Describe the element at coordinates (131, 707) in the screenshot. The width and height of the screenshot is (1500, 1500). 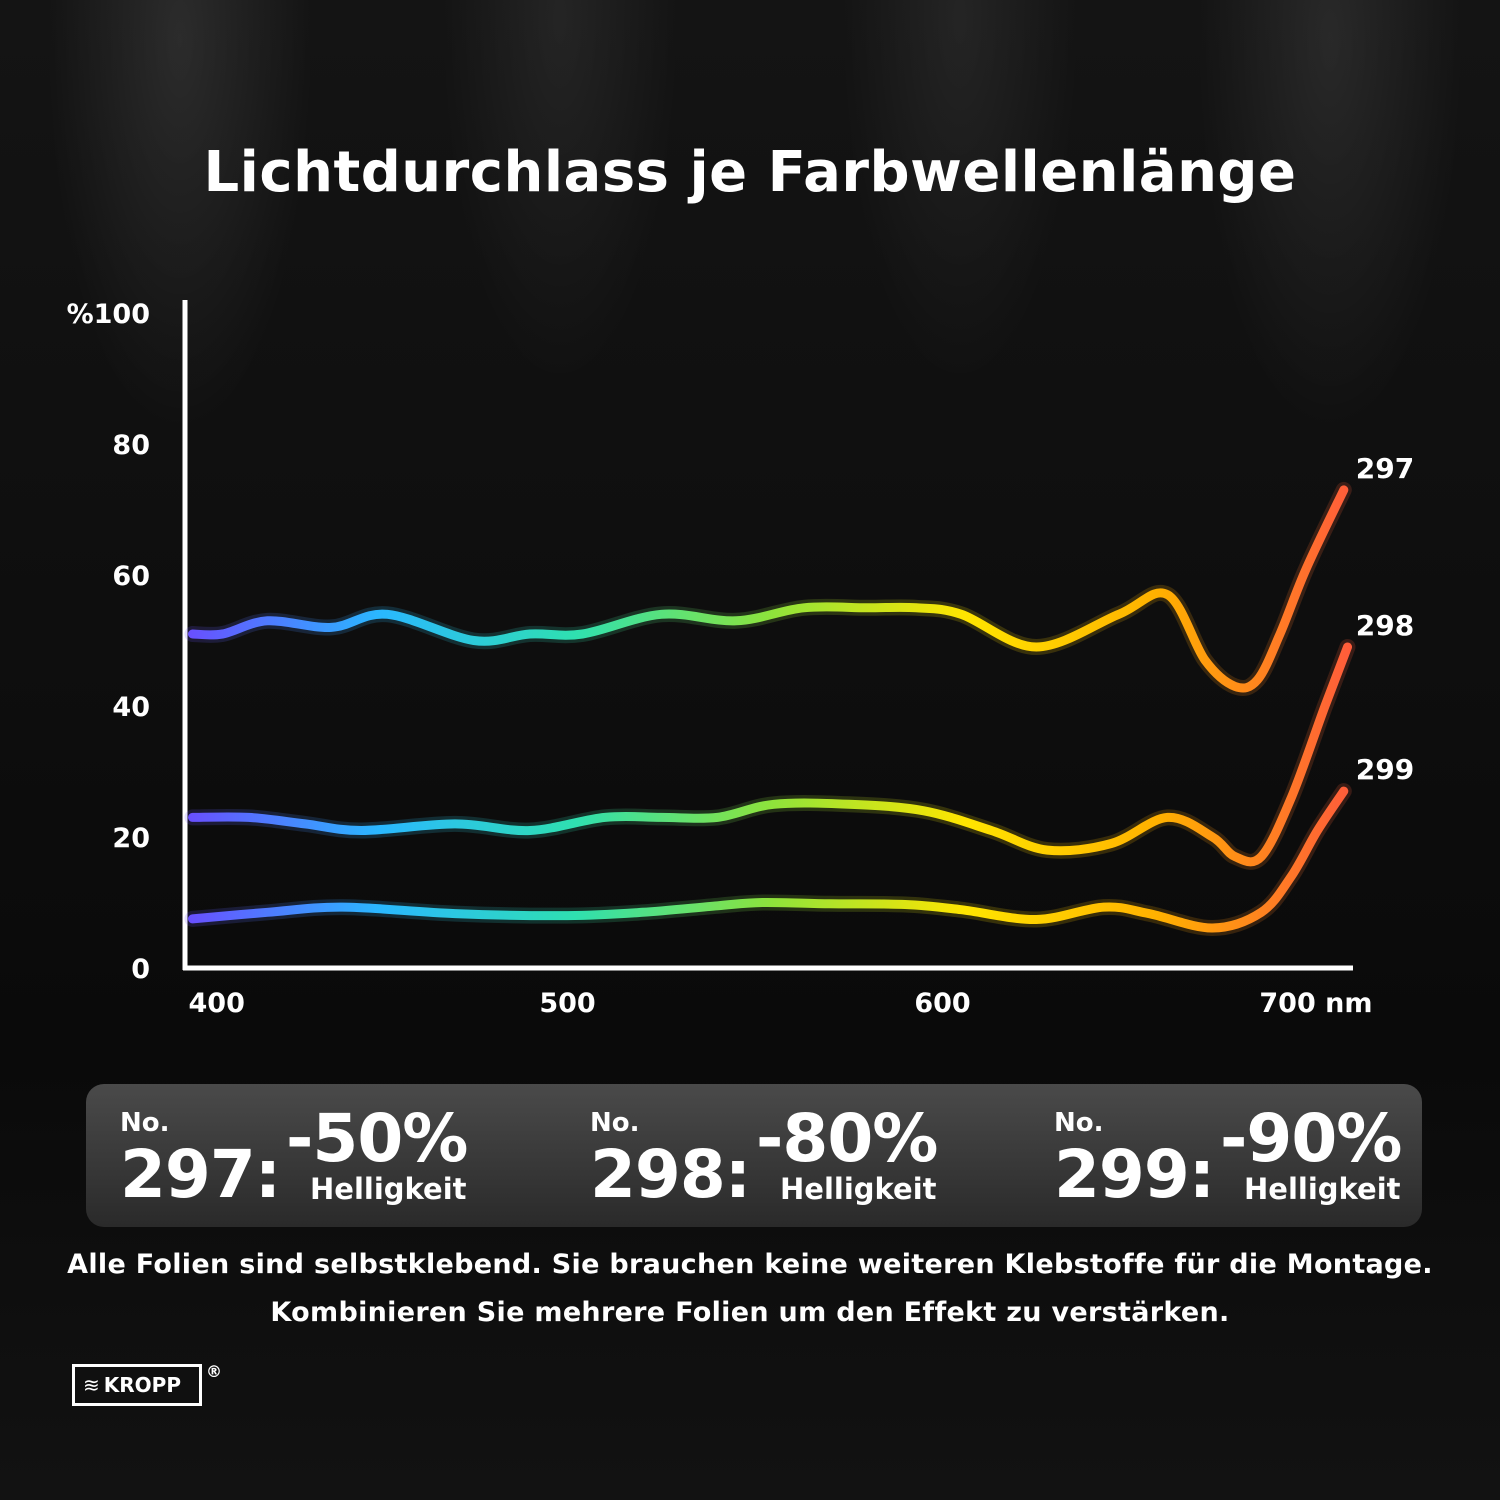
I see `y-tick-label: 40` at that location.